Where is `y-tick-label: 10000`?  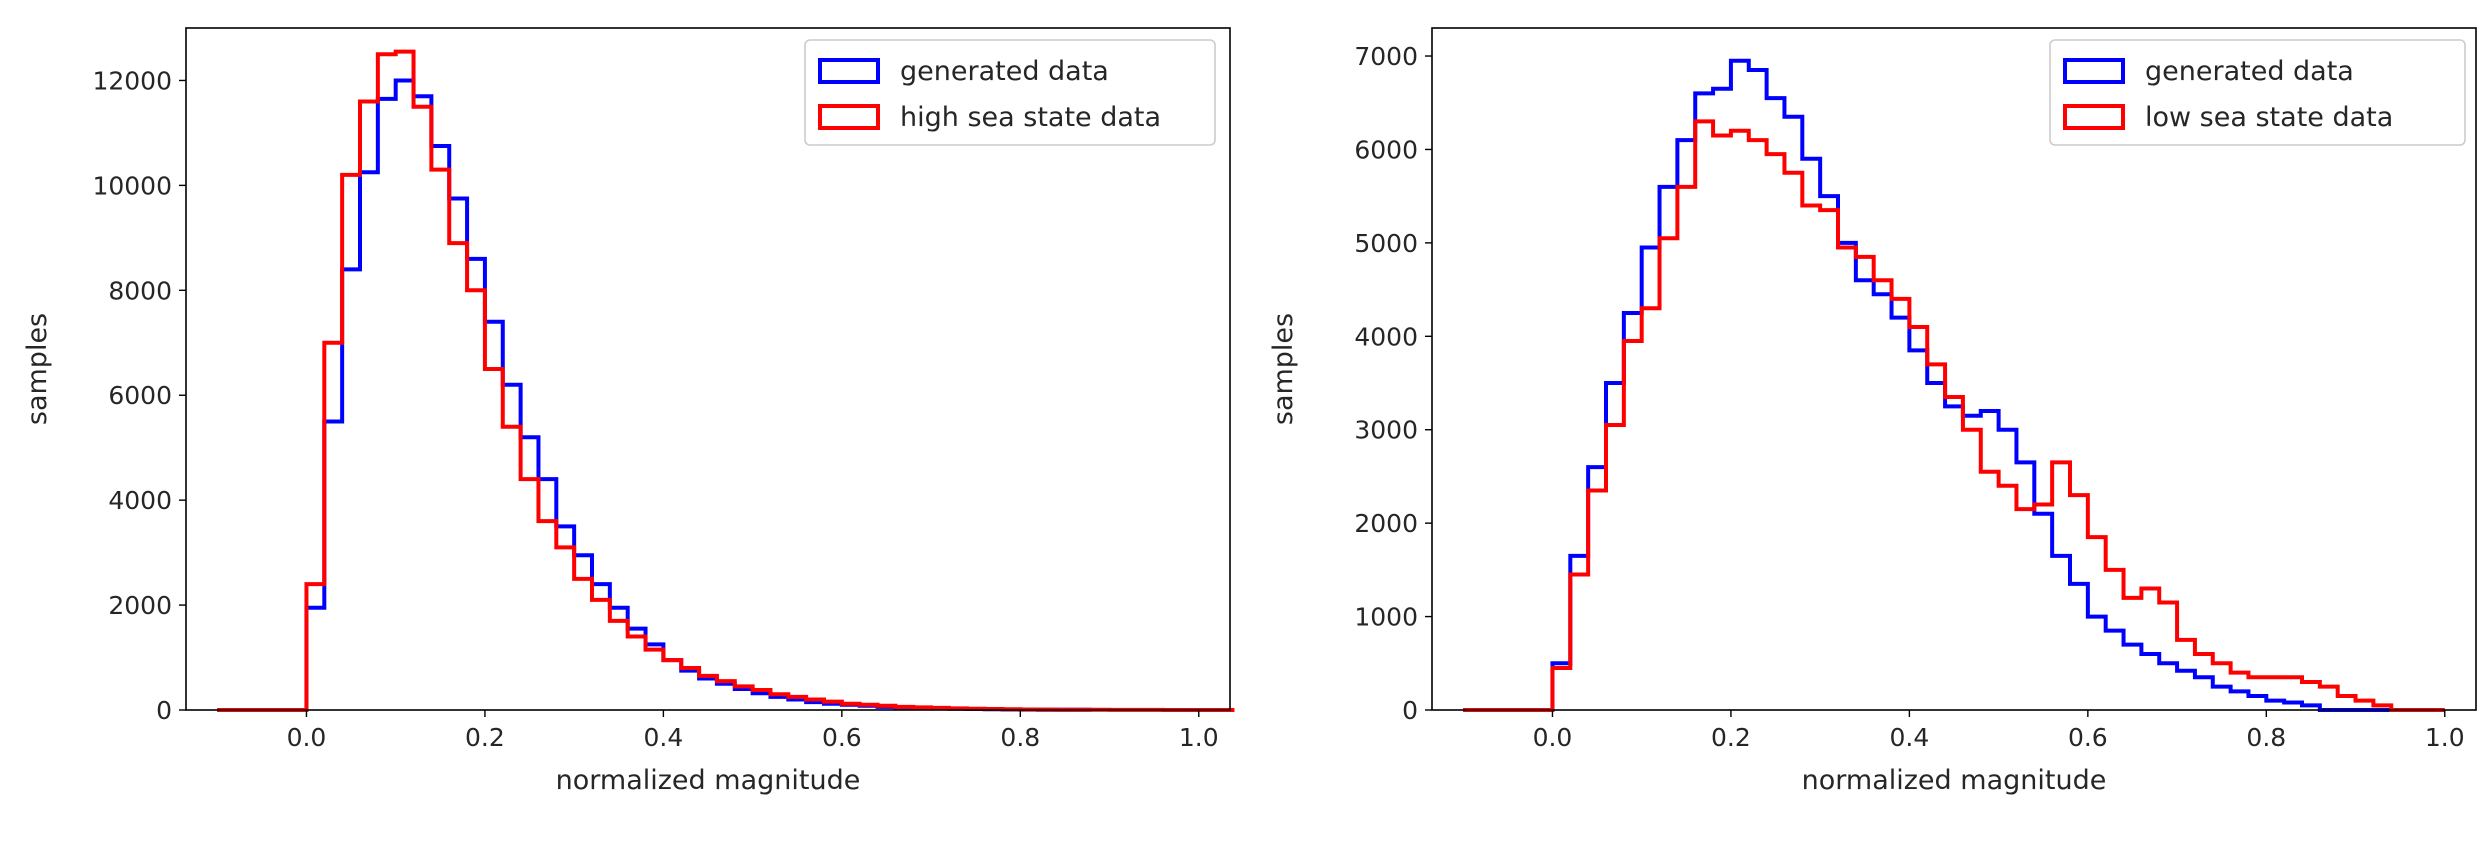 y-tick-label: 10000 is located at coordinates (132, 185).